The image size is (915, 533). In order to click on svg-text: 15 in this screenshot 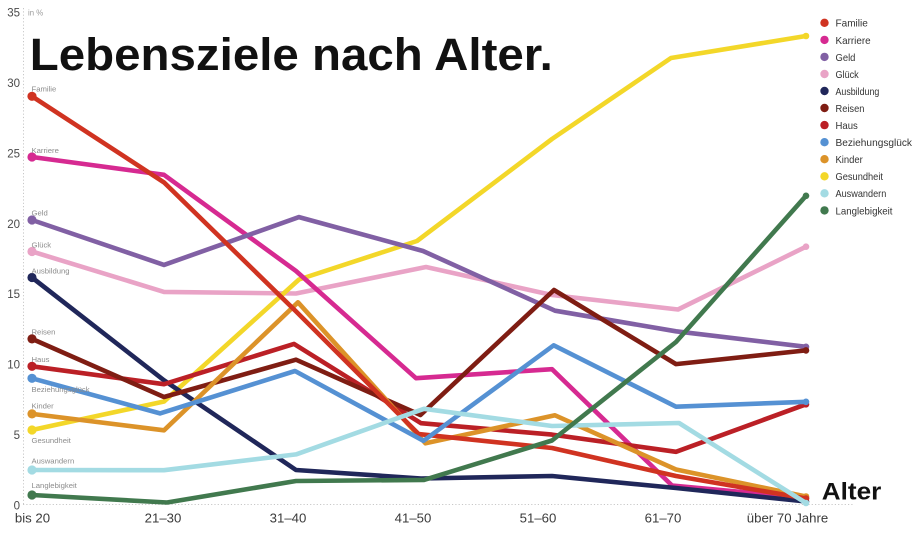, I will do `click(13, 295)`.